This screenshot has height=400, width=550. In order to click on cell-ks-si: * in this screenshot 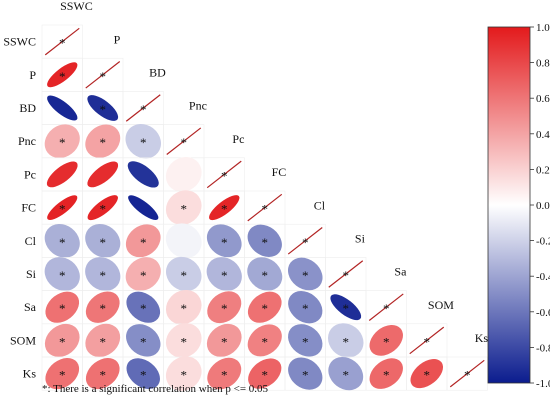, I will do `click(346, 373)`.